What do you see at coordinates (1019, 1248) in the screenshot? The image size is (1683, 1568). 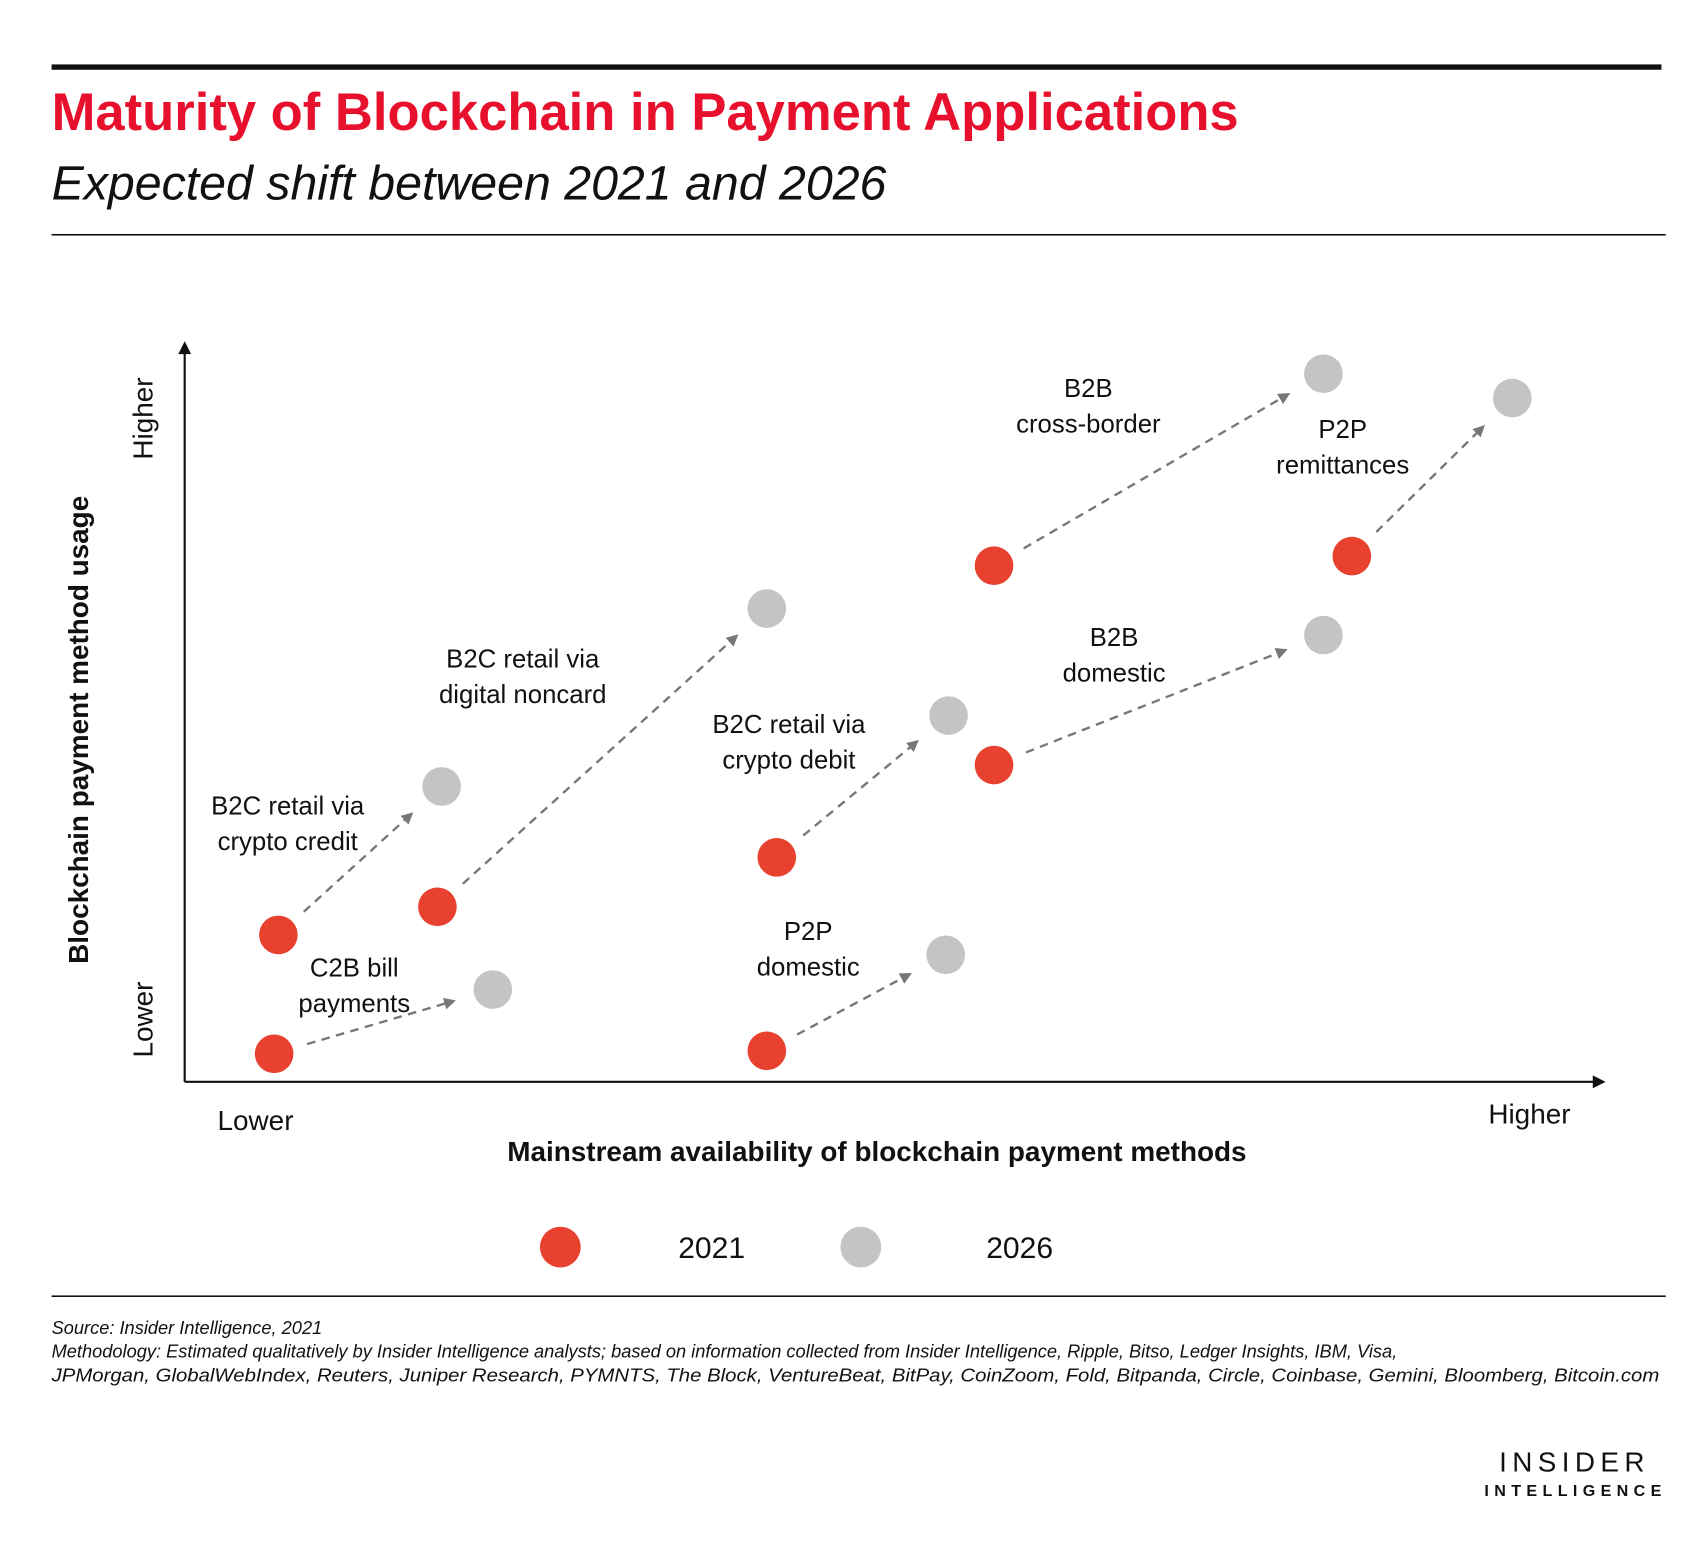 I see `legend-label-2026: 2026` at bounding box center [1019, 1248].